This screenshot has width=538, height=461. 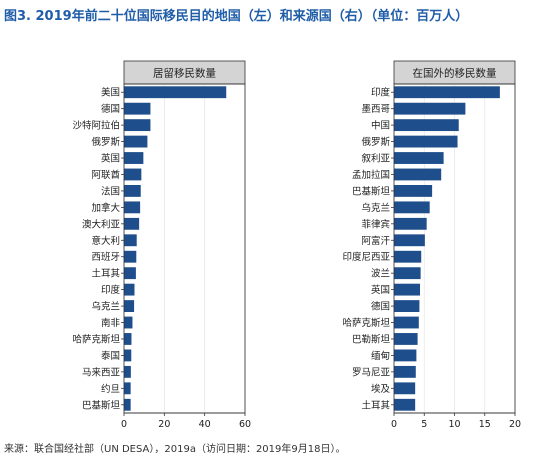 What do you see at coordinates (96, 126) in the screenshot?
I see `category-label: 沙特阿拉伯` at bounding box center [96, 126].